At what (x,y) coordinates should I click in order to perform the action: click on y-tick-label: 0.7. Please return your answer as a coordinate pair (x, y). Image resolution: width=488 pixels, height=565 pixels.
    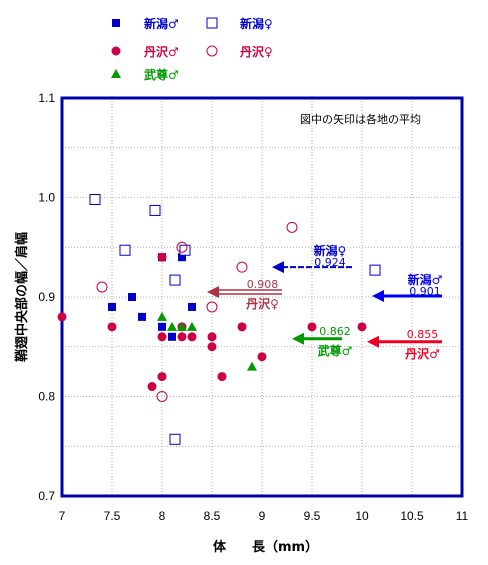
    Looking at the image, I should click on (46, 496).